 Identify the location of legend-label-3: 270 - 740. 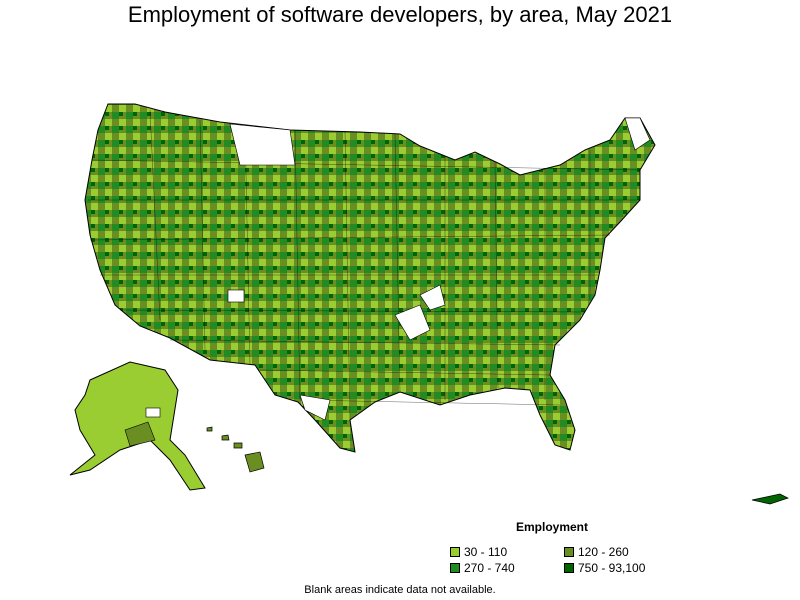
(489, 568).